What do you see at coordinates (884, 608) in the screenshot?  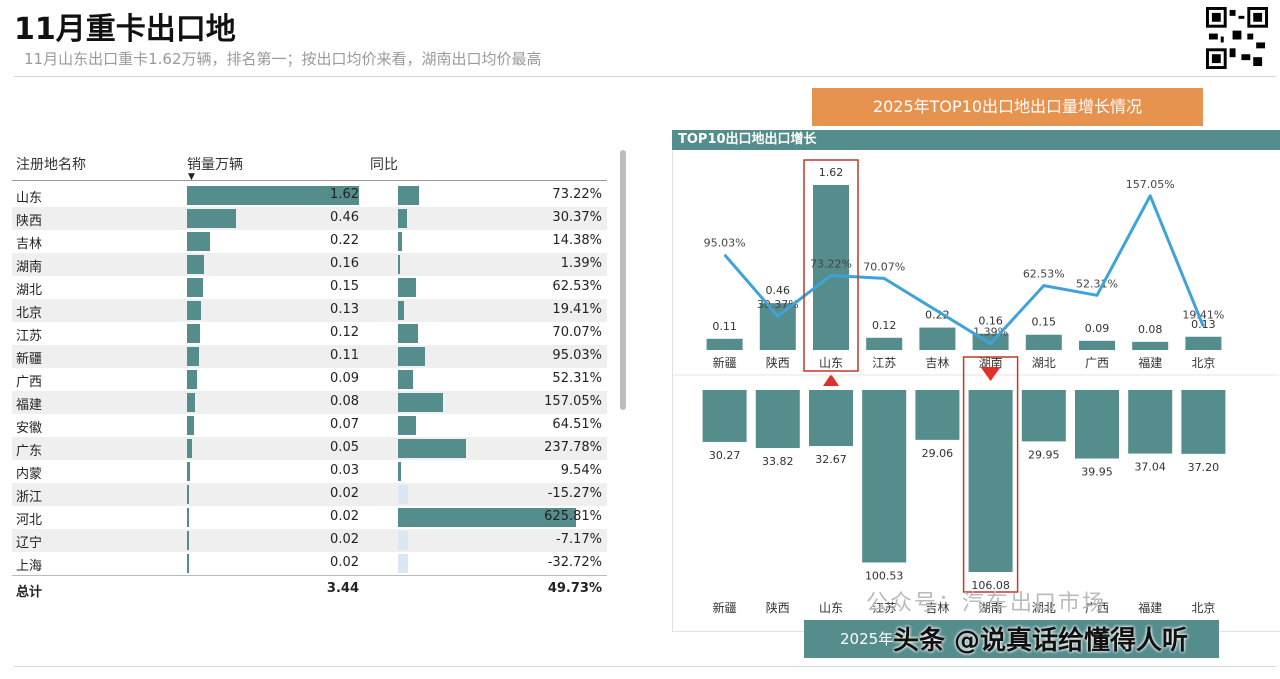 I see `price-category-label: 江苏` at bounding box center [884, 608].